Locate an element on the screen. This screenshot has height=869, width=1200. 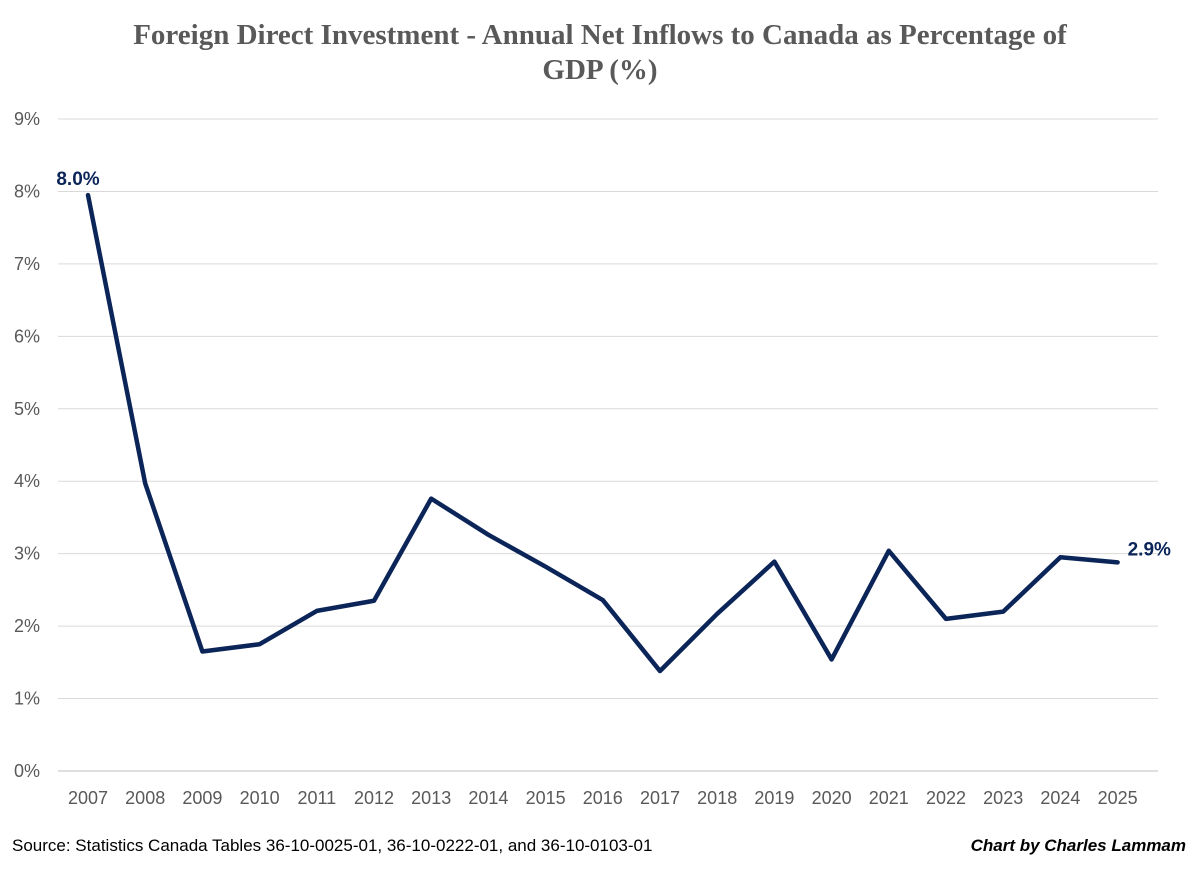
x-tick-label: 2014 is located at coordinates (488, 798).